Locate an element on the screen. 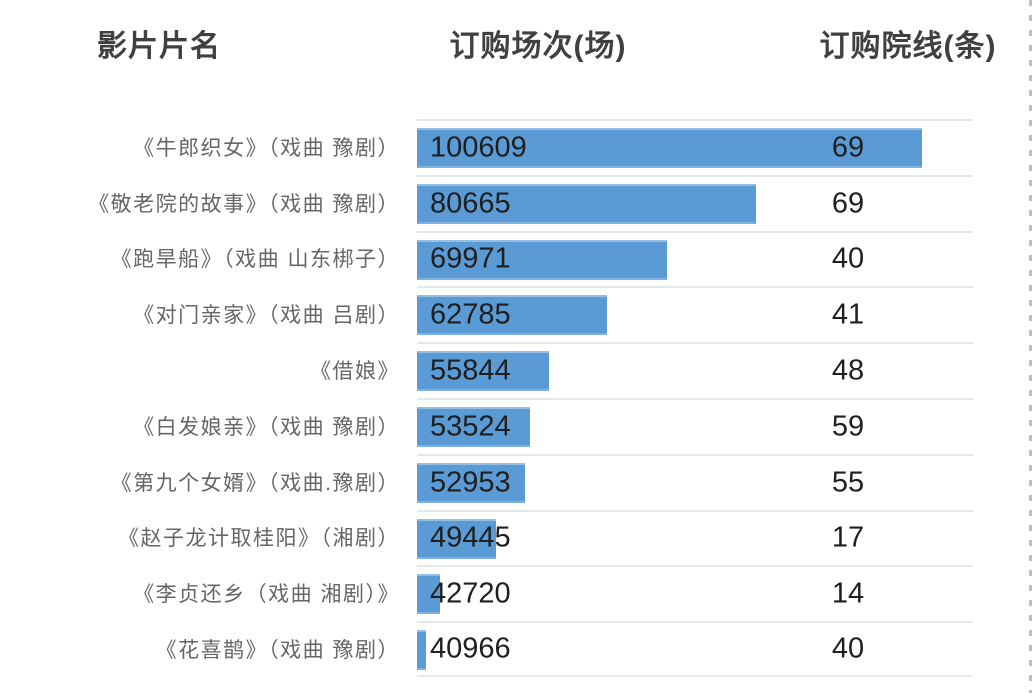 Image resolution: width=1036 pixels, height=693 pixels. sessions-value: 53524 is located at coordinates (470, 426).